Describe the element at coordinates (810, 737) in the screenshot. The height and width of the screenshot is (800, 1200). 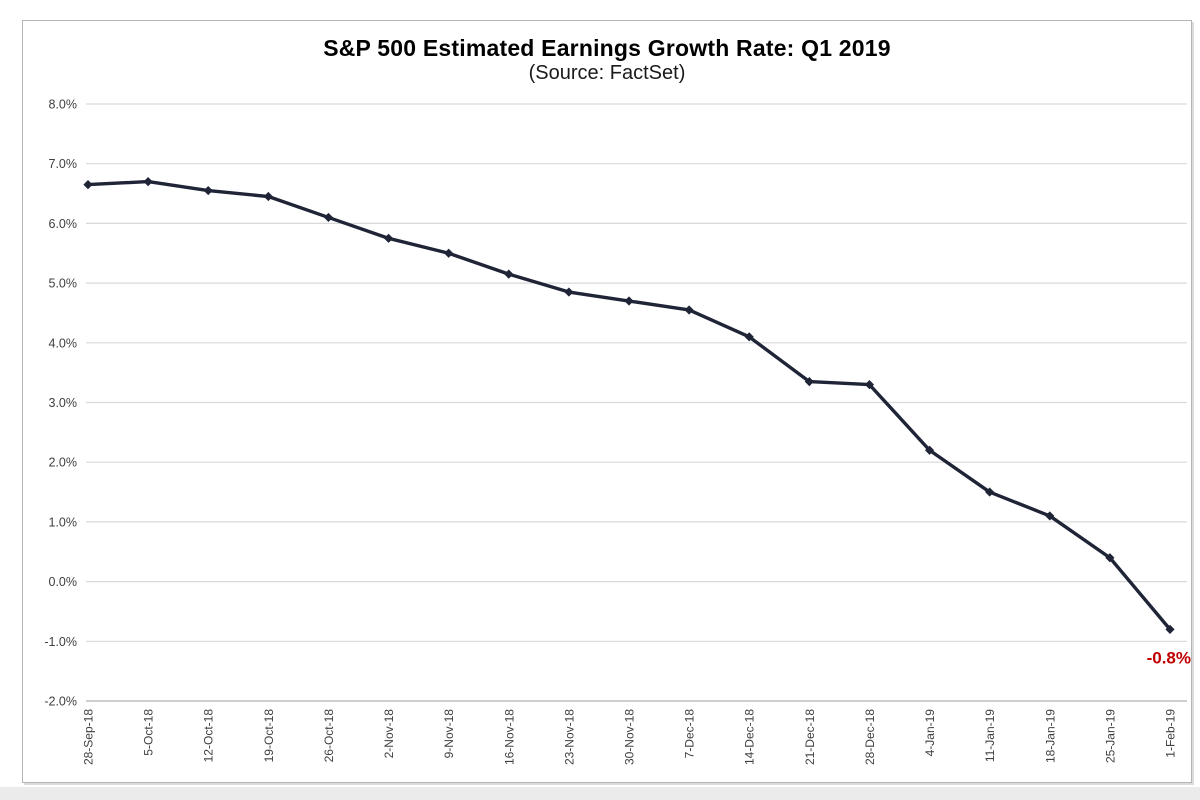
I see `x-tick-label: 21-Dec-18` at that location.